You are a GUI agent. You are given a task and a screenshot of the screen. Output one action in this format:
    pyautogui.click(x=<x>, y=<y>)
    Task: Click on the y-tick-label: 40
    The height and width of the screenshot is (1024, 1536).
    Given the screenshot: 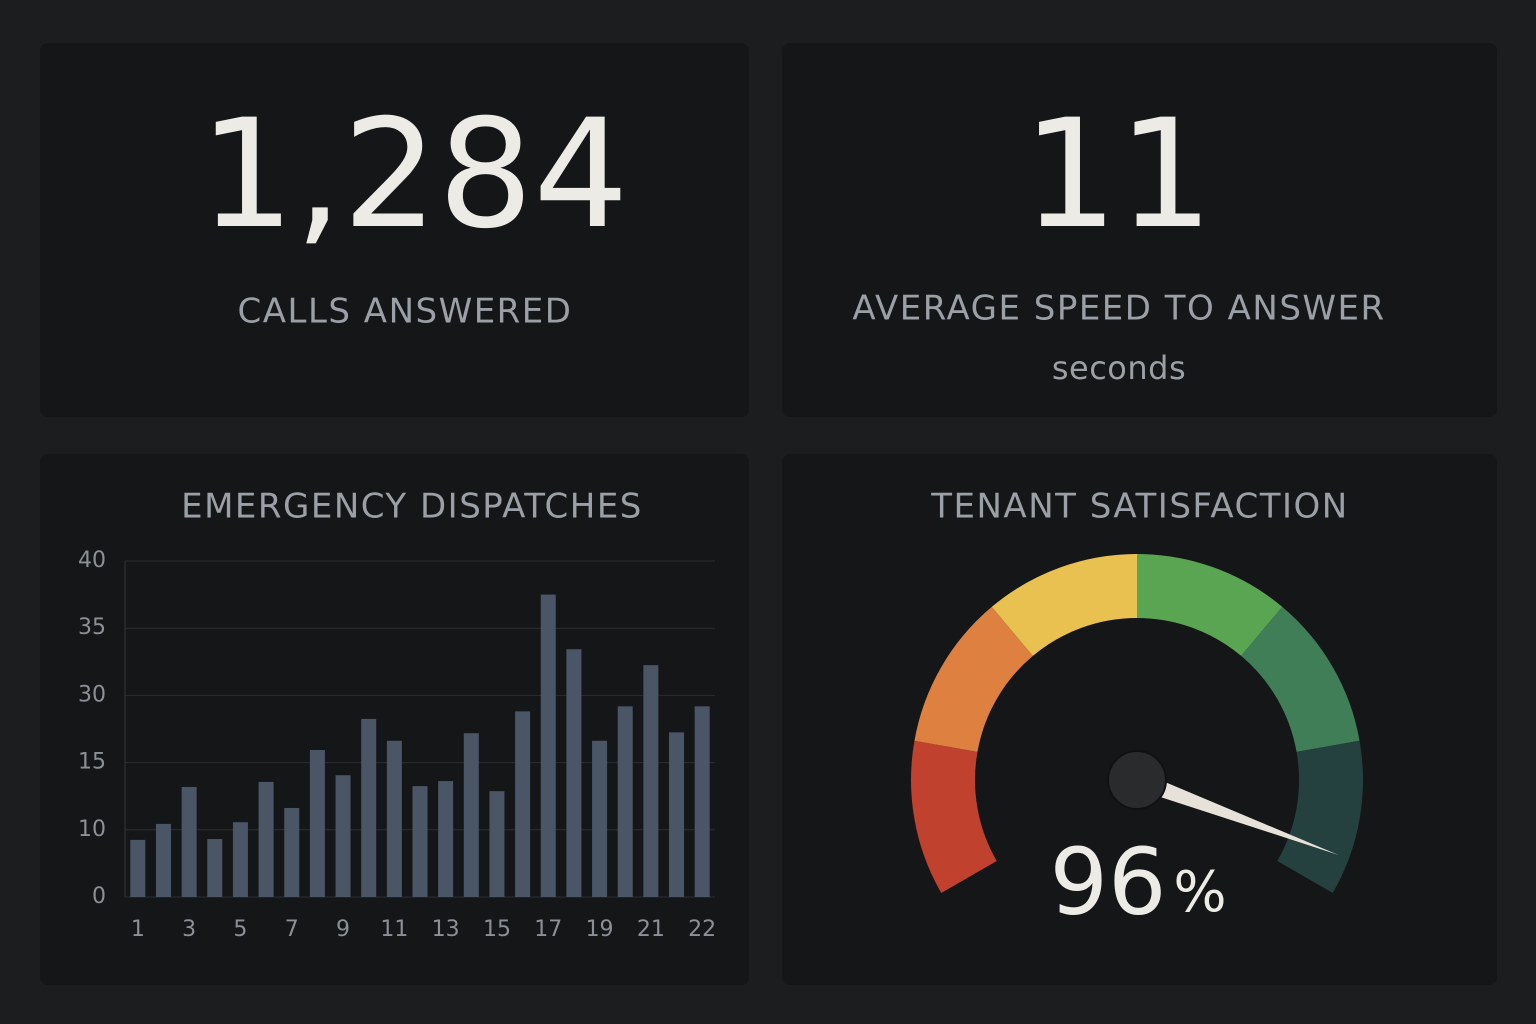 What is the action you would take?
    pyautogui.click(x=92, y=560)
    